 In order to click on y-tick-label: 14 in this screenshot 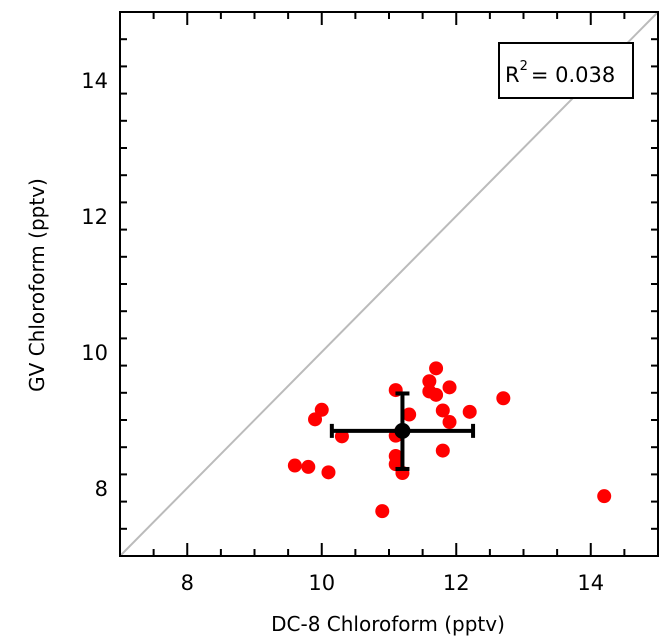, I will do `click(94, 81)`.